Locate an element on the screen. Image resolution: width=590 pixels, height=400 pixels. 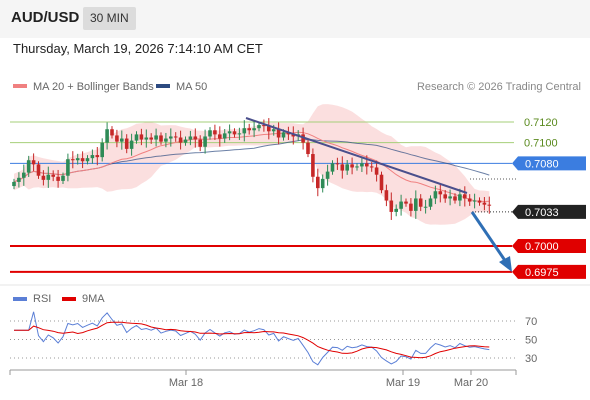
timeframe-badge: 30 MIN is located at coordinates (109, 18).